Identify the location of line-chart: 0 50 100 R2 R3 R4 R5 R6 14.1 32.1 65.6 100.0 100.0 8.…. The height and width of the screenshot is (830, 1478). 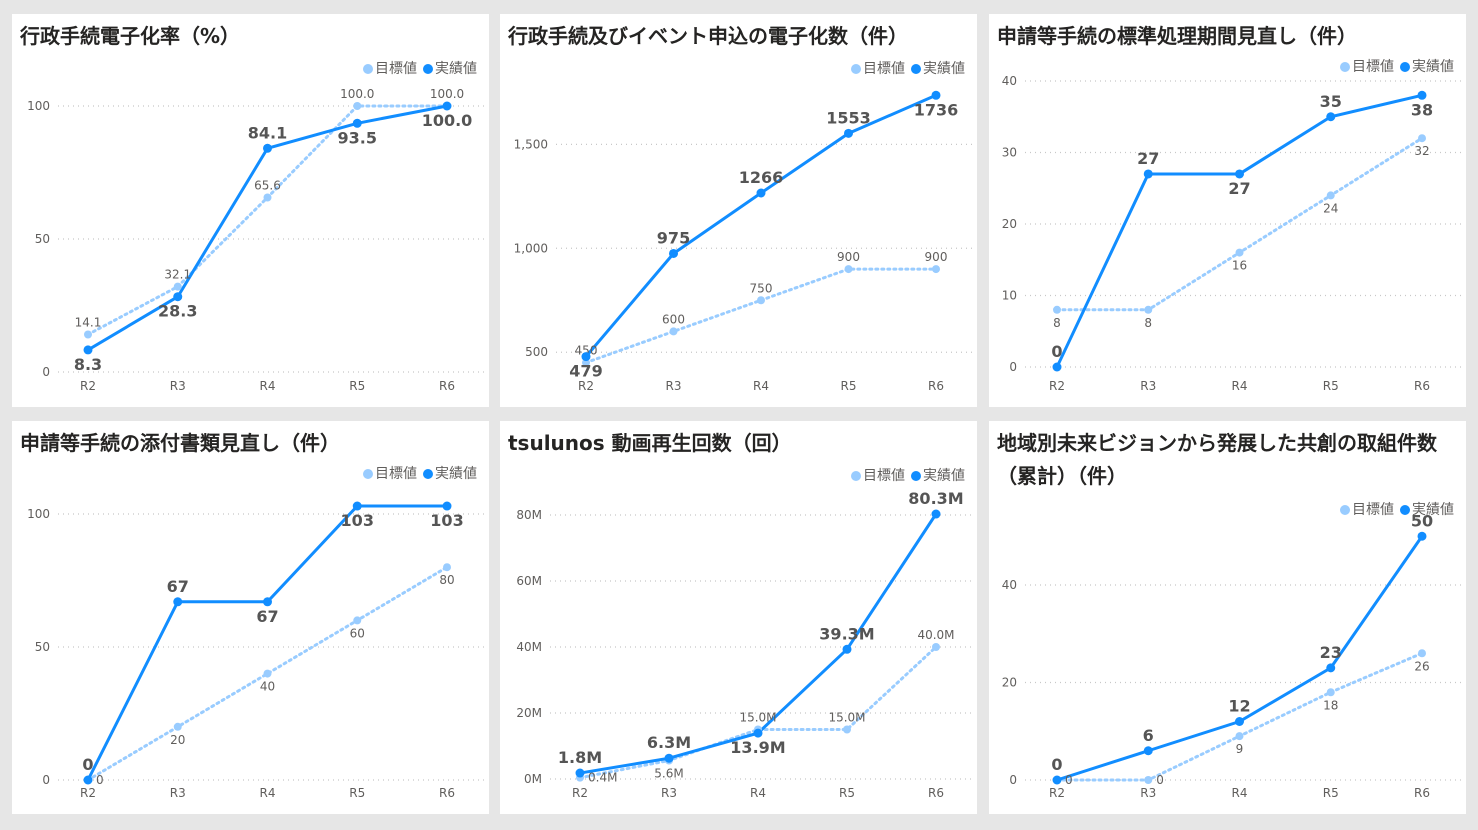
(255, 240).